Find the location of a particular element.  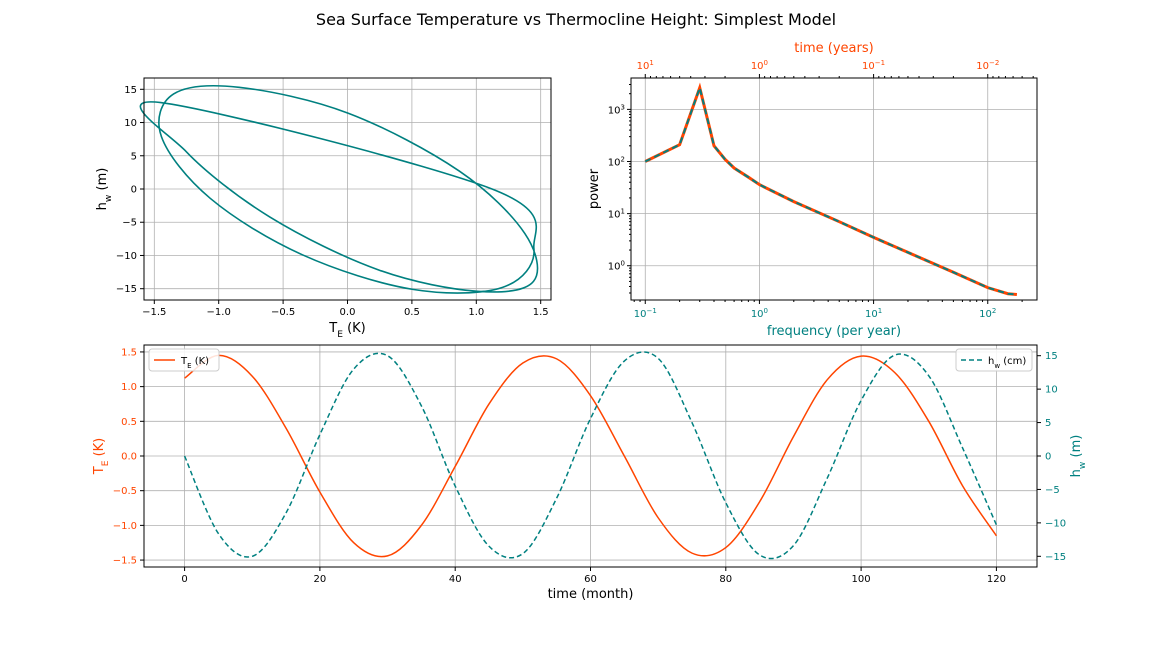

phase-ytick-label: 15 is located at coordinates (130, 90).